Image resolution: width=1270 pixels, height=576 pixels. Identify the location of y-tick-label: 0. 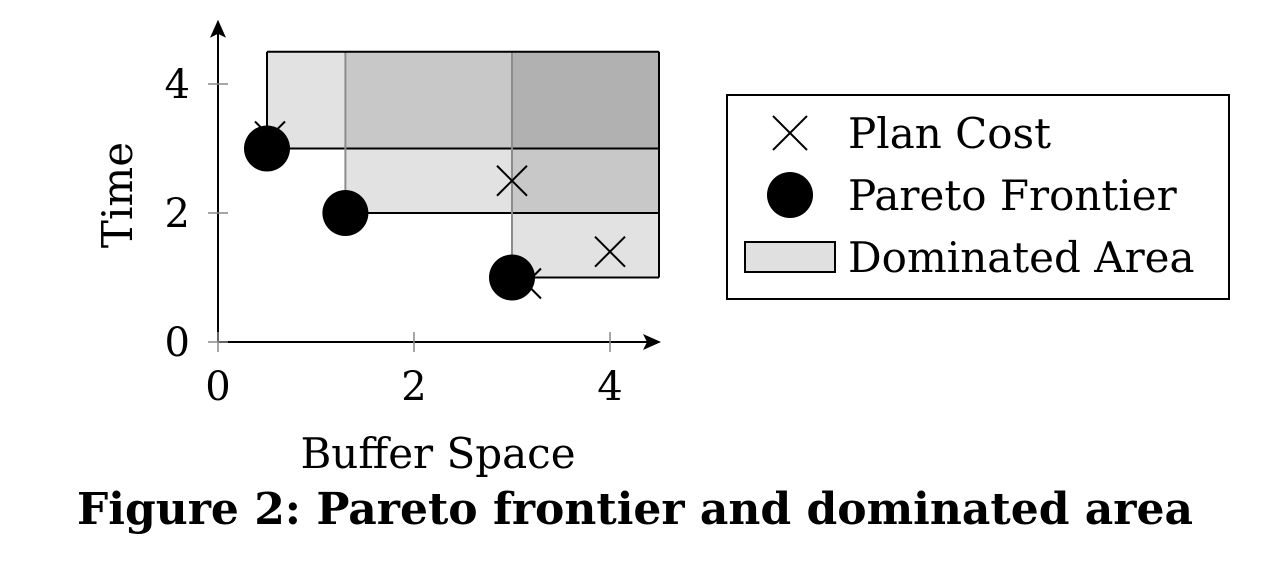
(177, 343).